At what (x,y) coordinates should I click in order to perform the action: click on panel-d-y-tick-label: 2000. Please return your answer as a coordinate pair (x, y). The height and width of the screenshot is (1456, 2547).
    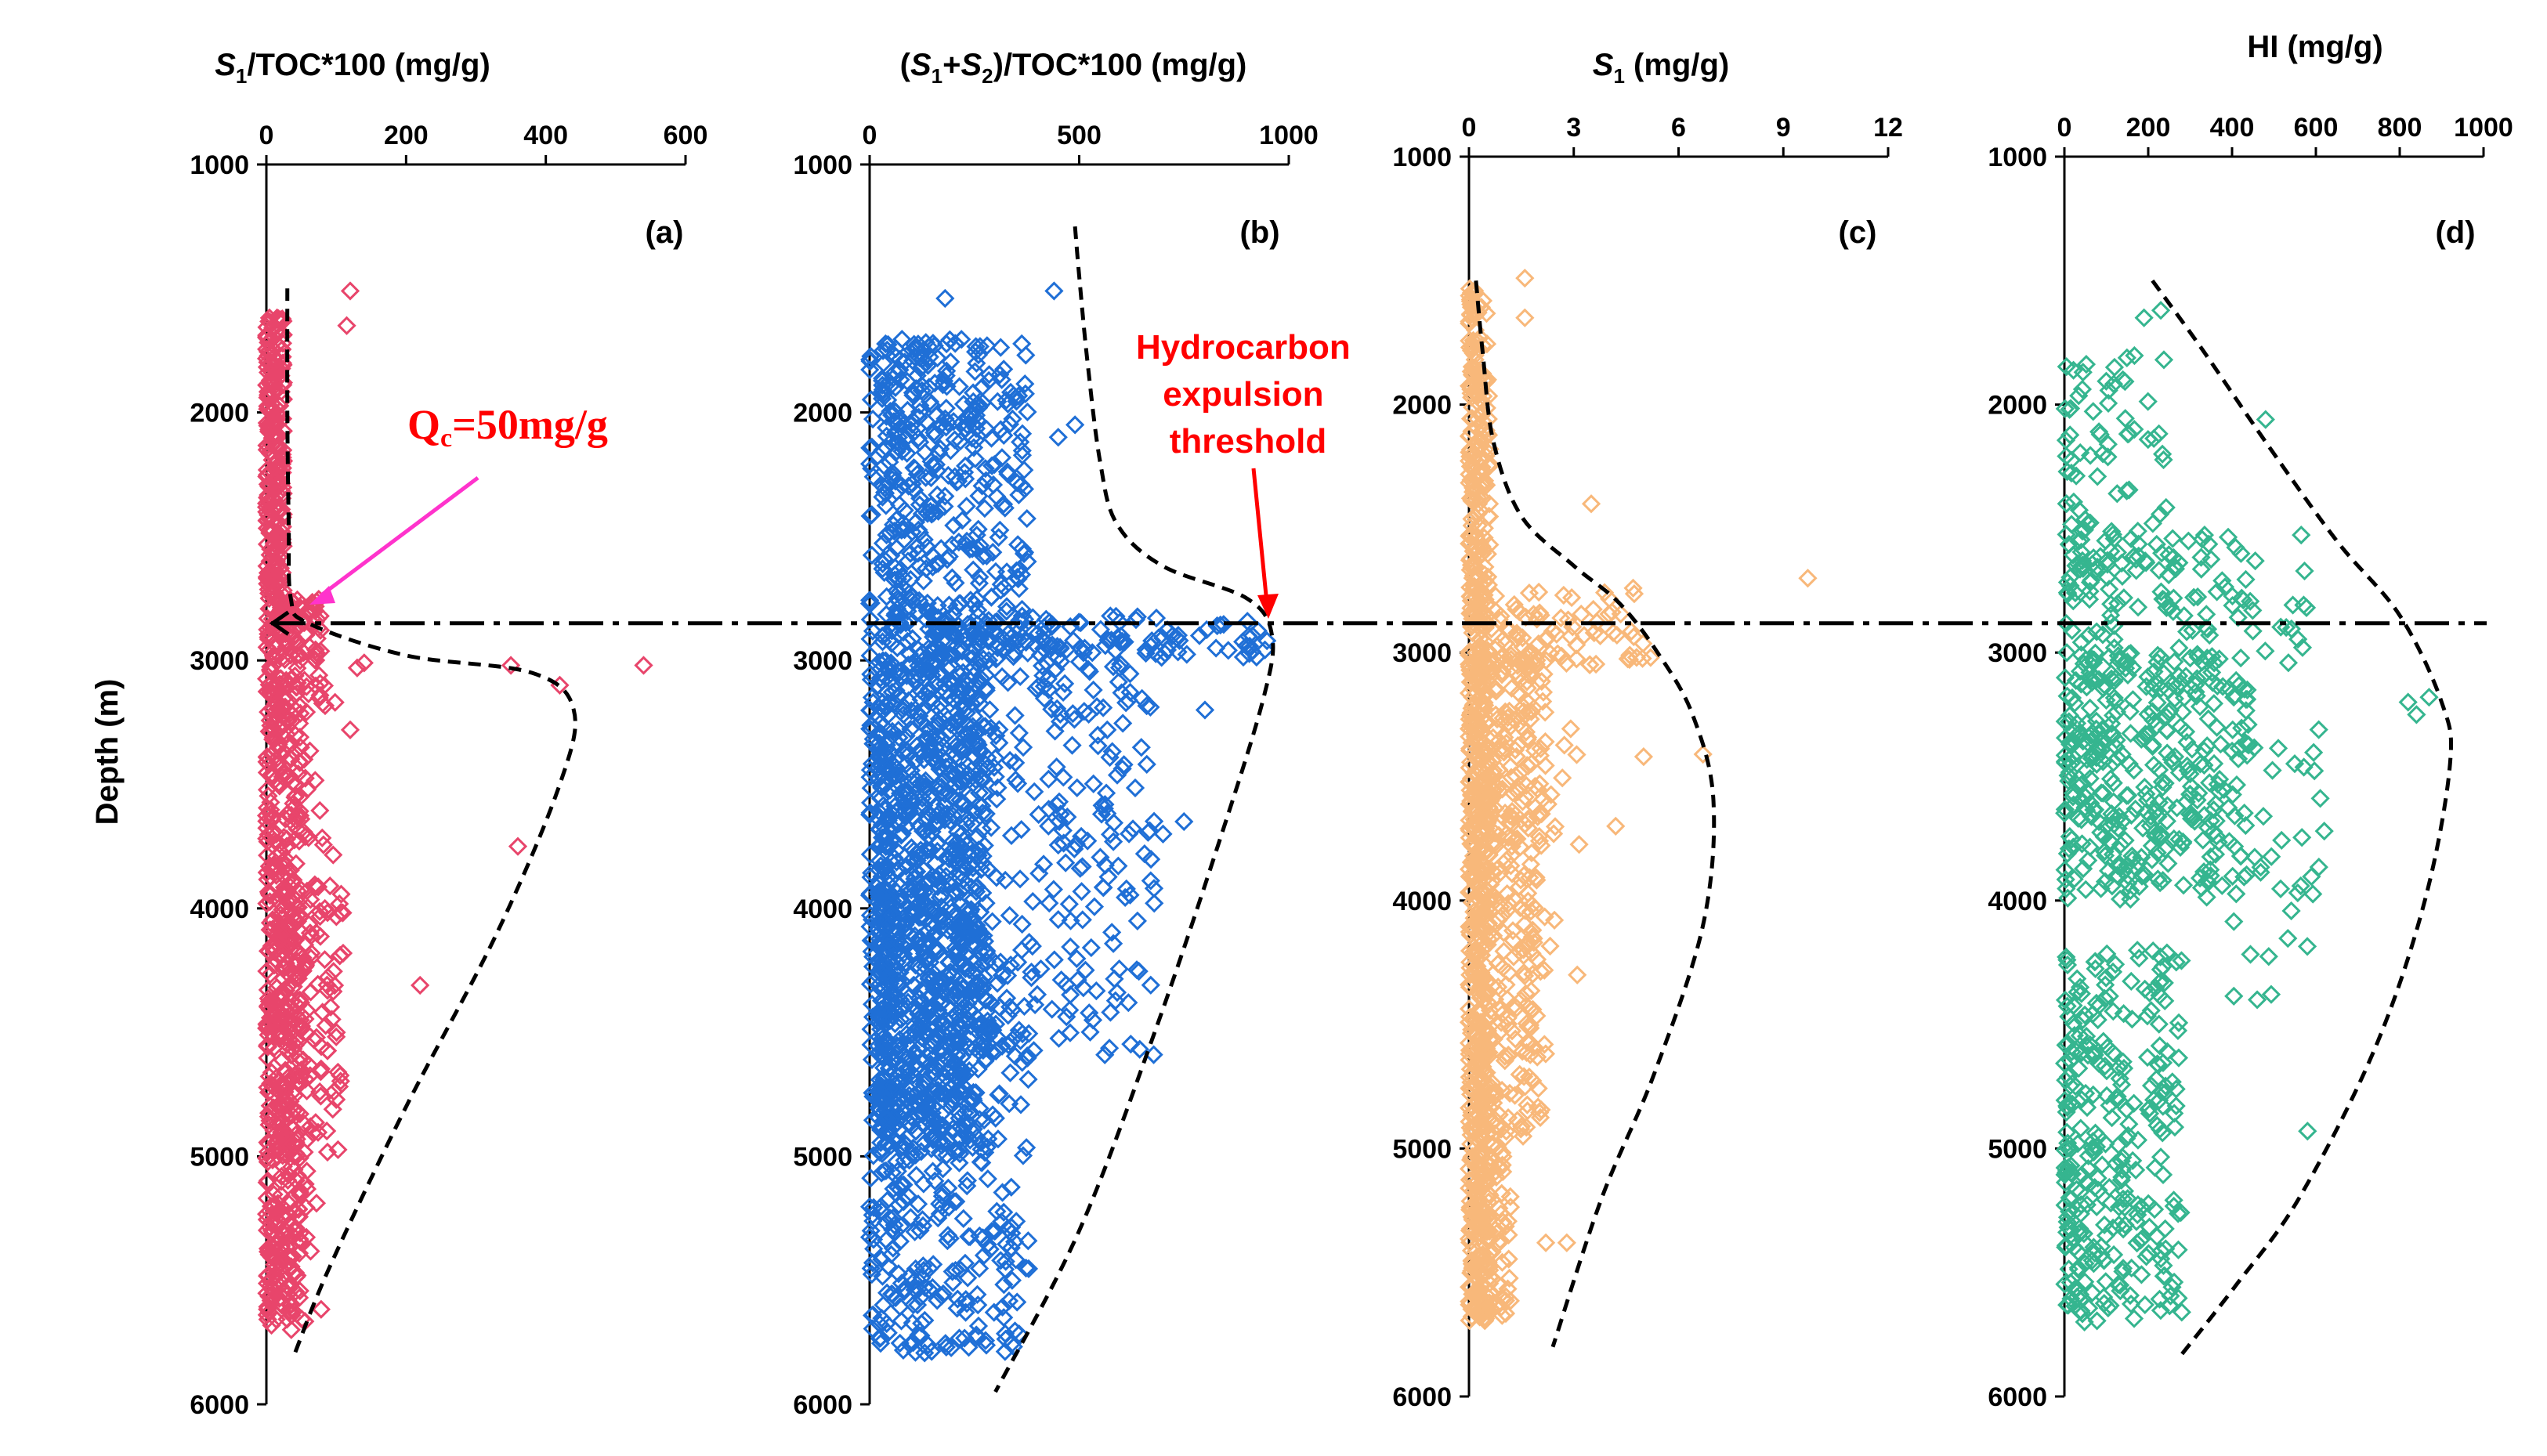
    Looking at the image, I should click on (2017, 406).